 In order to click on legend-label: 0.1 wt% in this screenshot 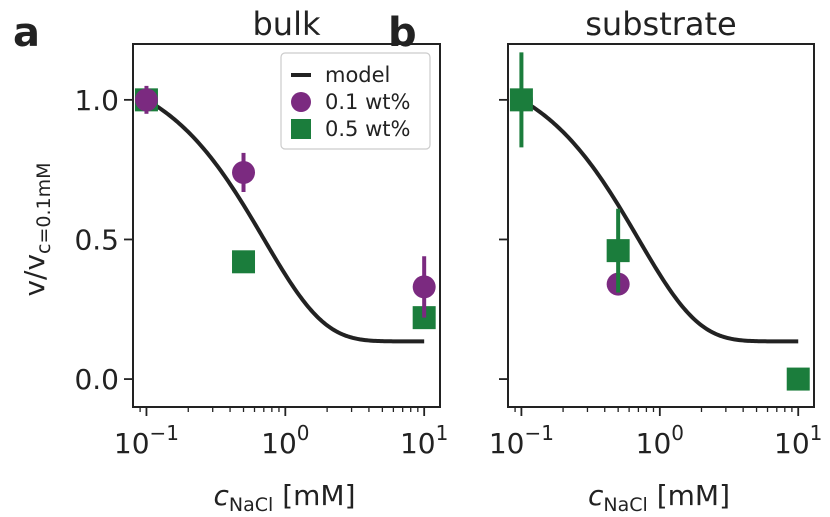, I will do `click(367, 102)`.